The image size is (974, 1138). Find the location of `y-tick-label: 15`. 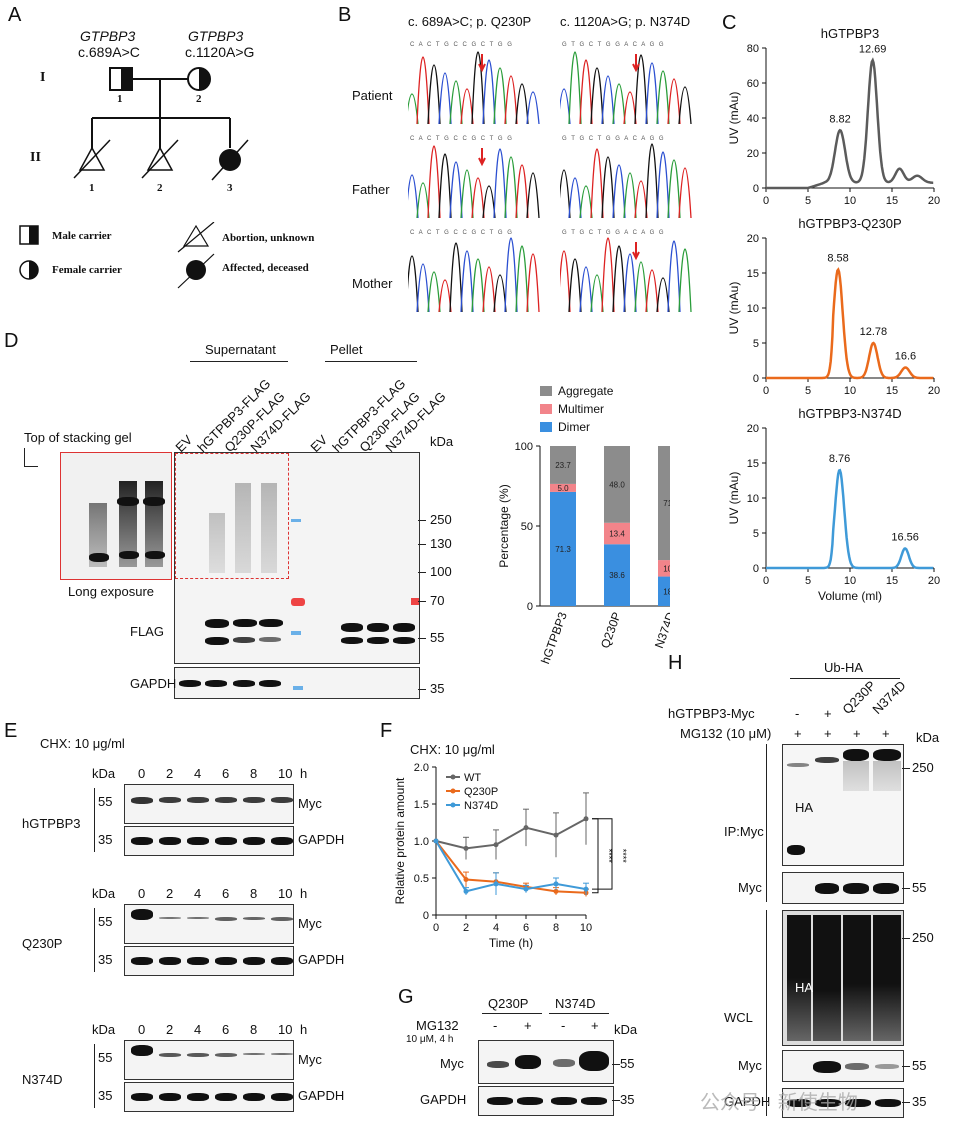

y-tick-label: 15 is located at coordinates (753, 274).